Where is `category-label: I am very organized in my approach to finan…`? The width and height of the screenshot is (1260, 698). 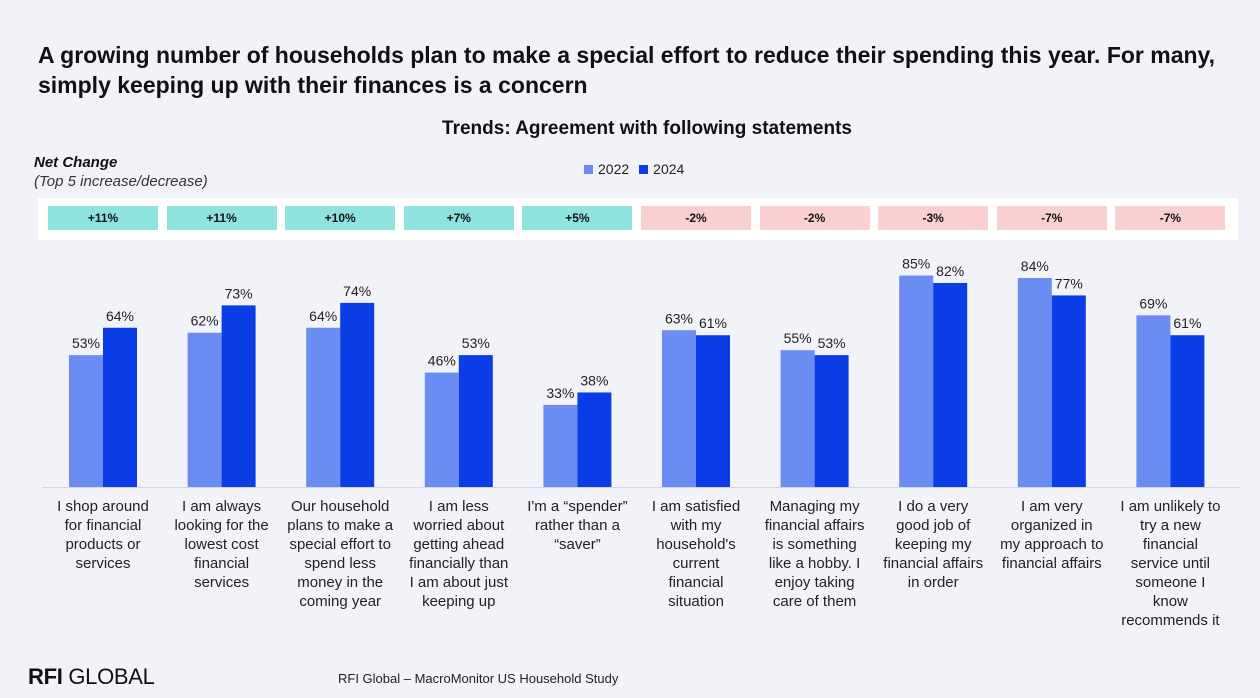 category-label: I am very organized in my approach to finan… is located at coordinates (1051, 535).